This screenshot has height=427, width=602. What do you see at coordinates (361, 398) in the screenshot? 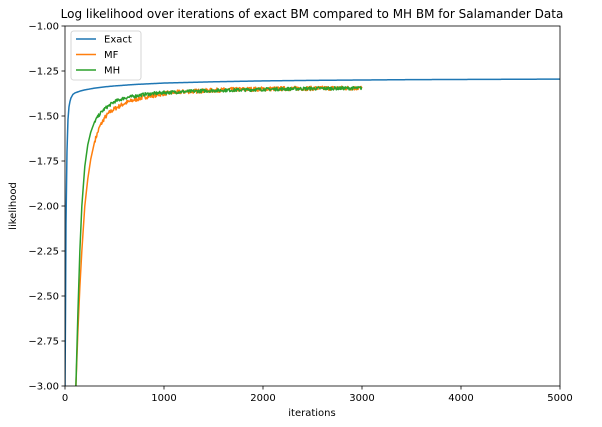
I see `x-tick-label: 3000` at bounding box center [361, 398].